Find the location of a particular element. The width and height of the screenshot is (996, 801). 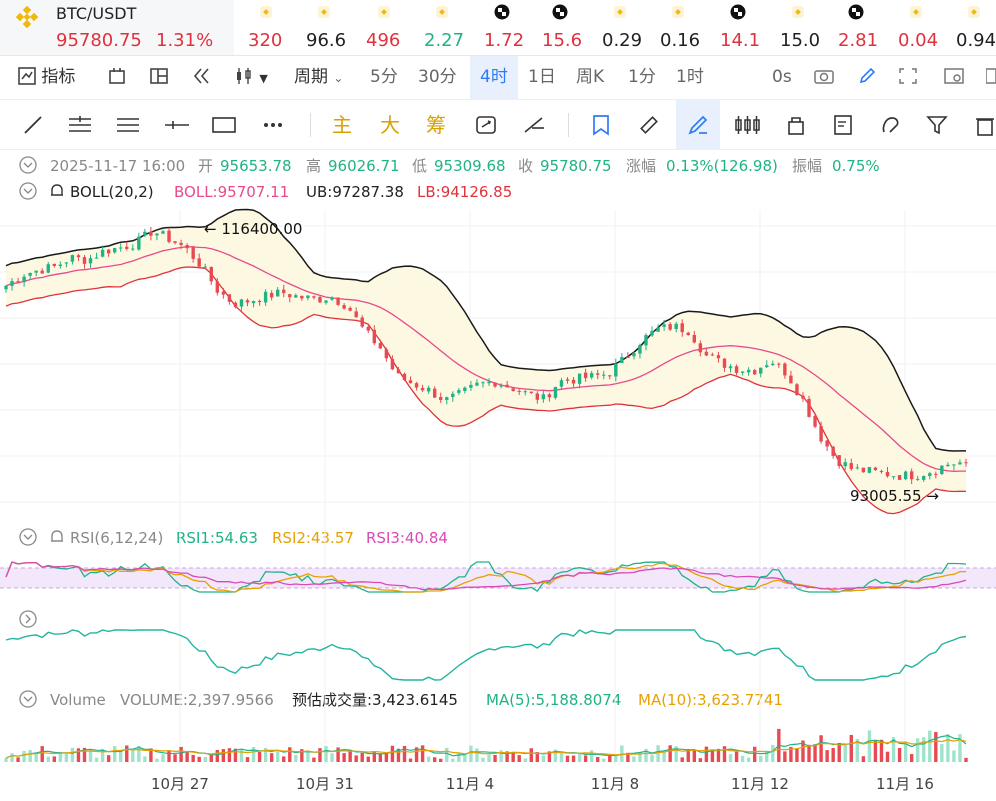

main-chart-button: 主 is located at coordinates (342, 125).